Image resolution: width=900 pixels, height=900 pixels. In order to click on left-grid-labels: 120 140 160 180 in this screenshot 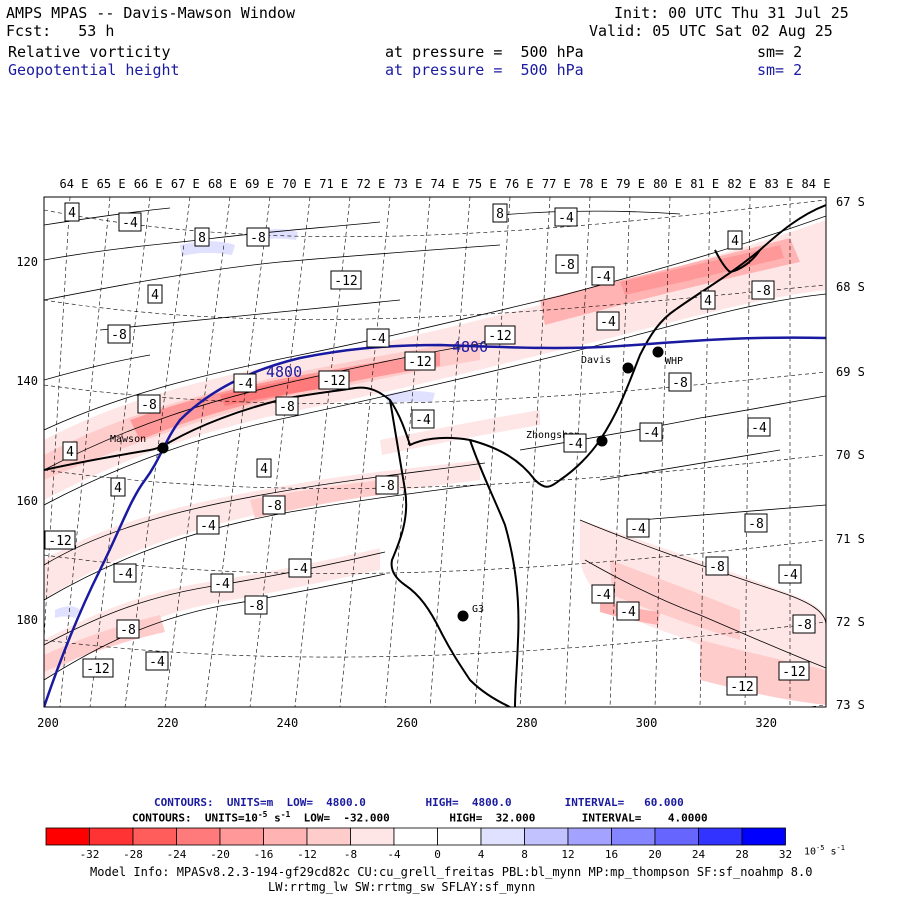, I will do `click(27, 441)`.